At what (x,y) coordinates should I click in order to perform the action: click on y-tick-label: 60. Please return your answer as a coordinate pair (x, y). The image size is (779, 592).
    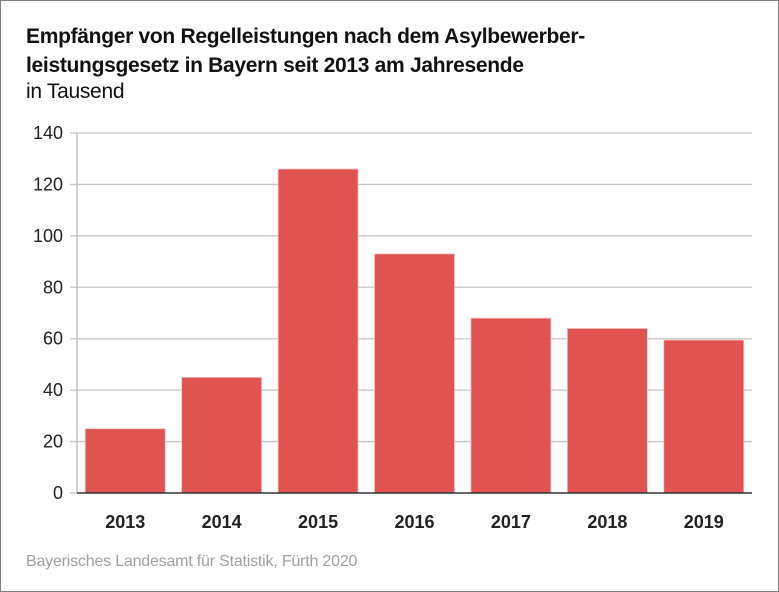
    Looking at the image, I should click on (53, 339).